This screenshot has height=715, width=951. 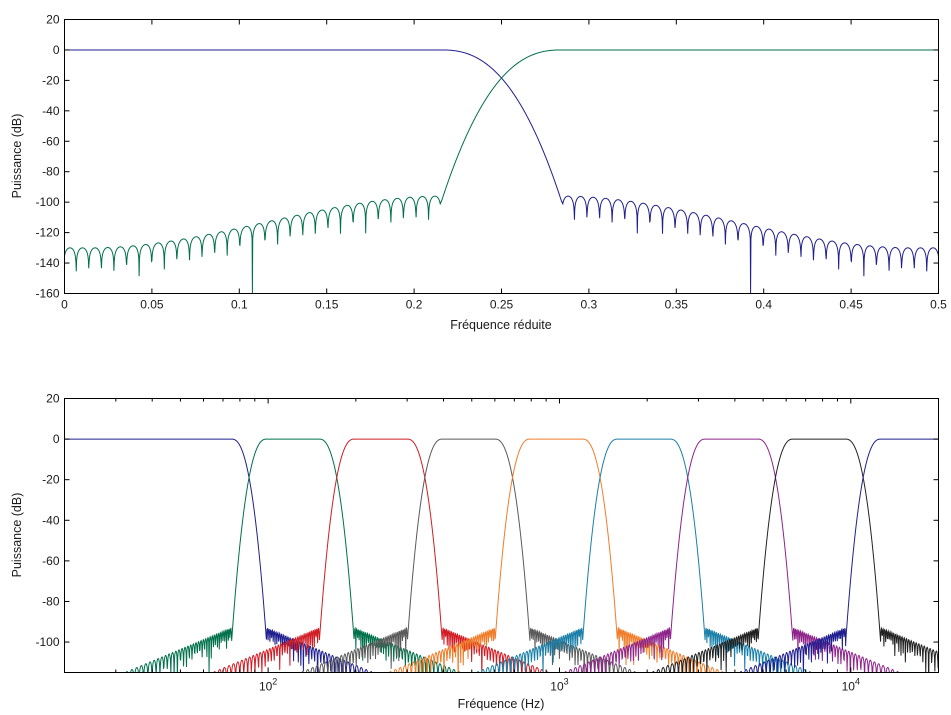 What do you see at coordinates (414, 305) in the screenshot?
I see `top-x-tick-label: 0.2` at bounding box center [414, 305].